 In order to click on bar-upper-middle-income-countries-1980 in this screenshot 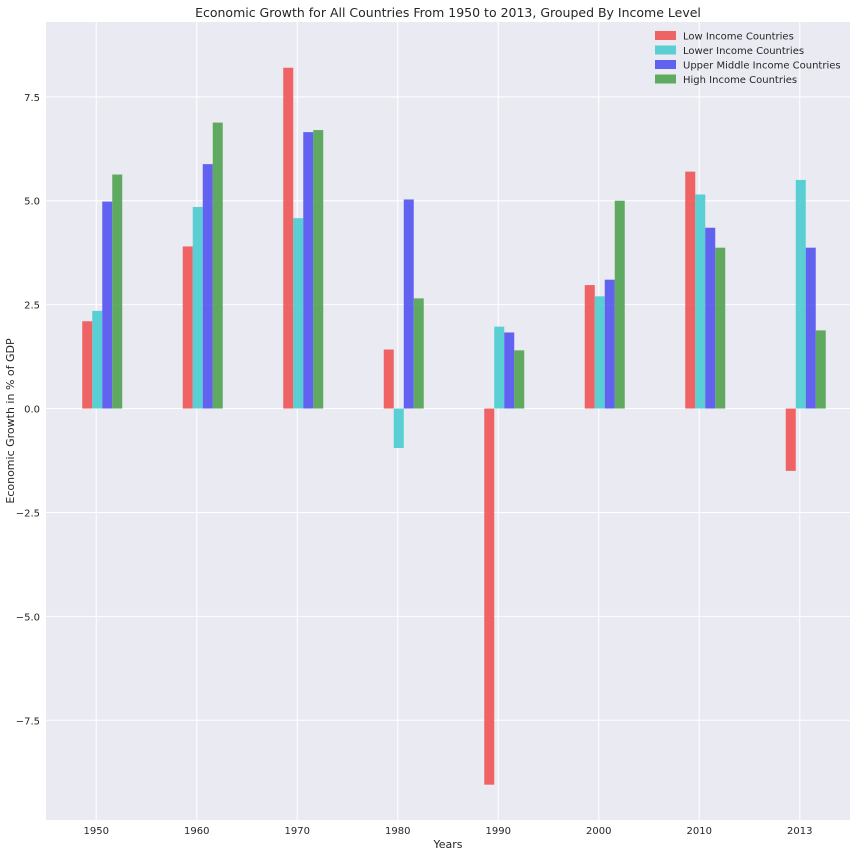, I will do `click(408, 304)`.